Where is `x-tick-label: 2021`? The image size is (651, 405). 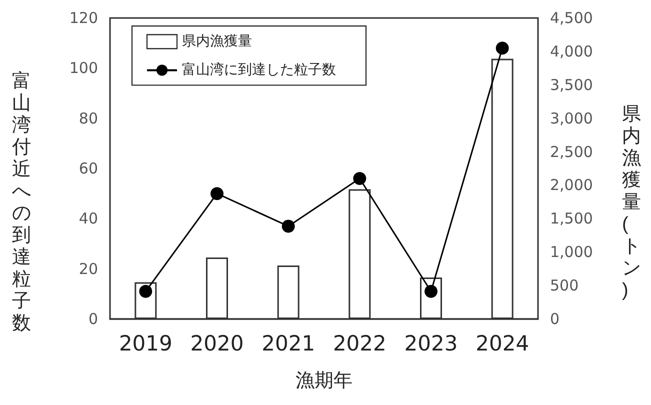 x-tick-label: 2021 is located at coordinates (289, 344).